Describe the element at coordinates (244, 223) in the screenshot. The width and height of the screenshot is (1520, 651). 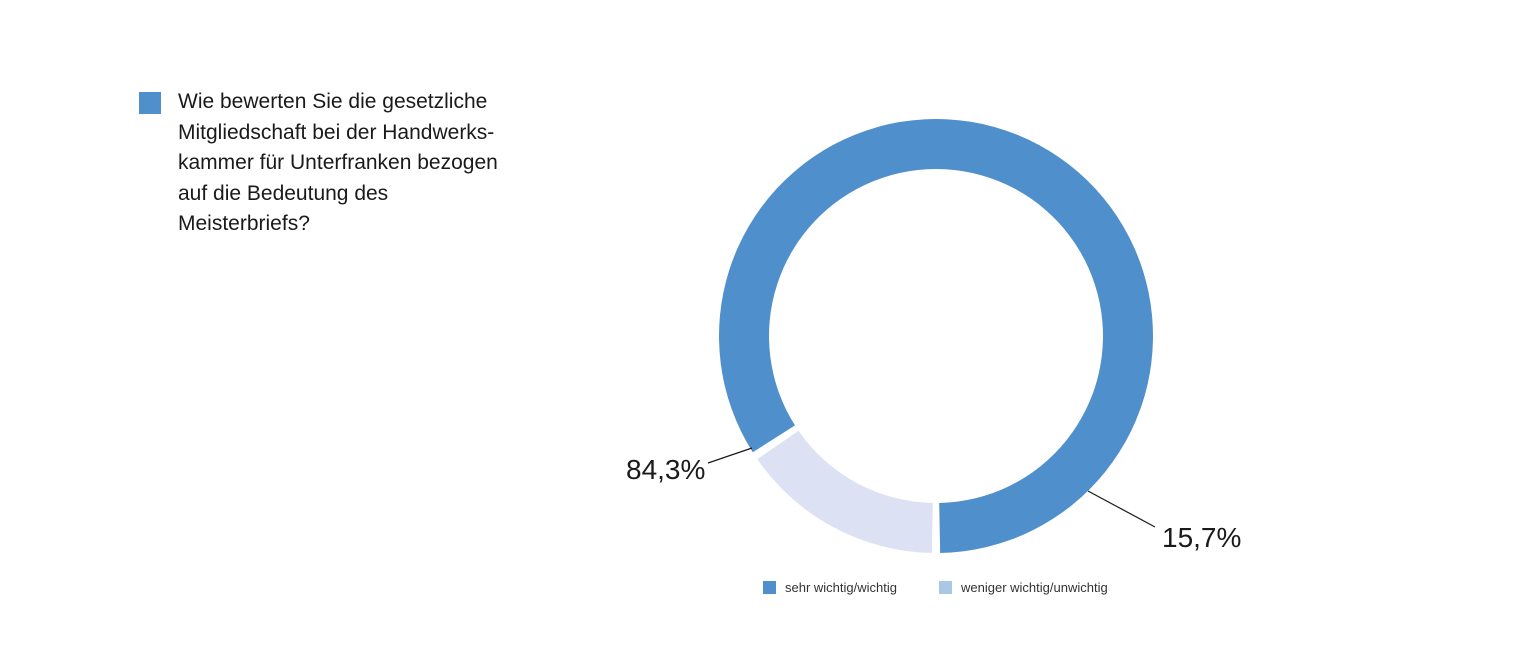
I see `title-line: Meisterbriefs?` at that location.